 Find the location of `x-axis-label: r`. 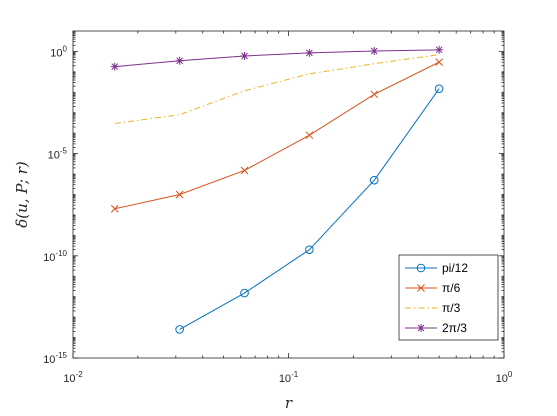

x-axis-label: r is located at coordinates (289, 403).